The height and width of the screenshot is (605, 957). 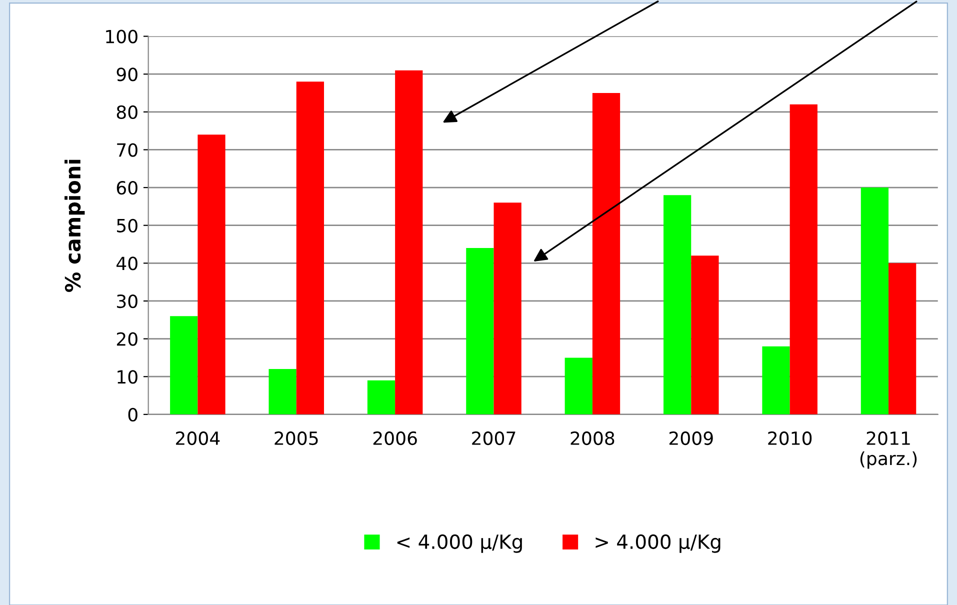 I want to click on x-tick-label: 2005, so click(x=296, y=438).